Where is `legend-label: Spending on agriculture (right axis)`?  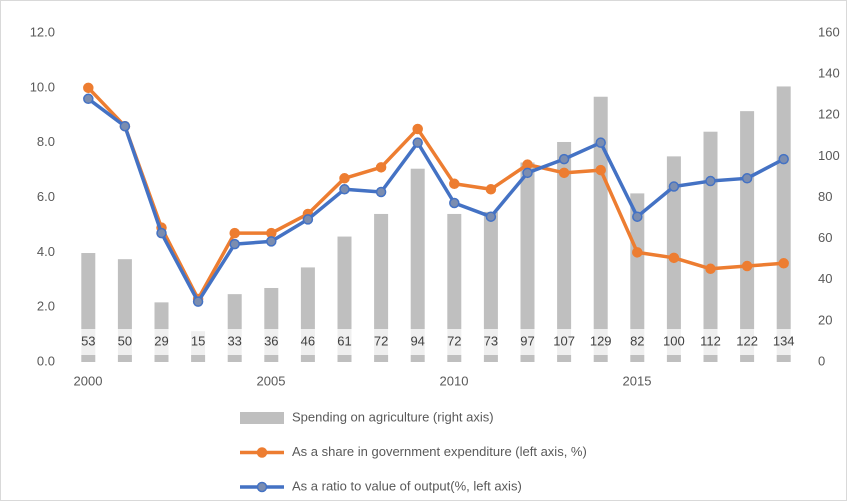 legend-label: Spending on agriculture (right axis) is located at coordinates (393, 416).